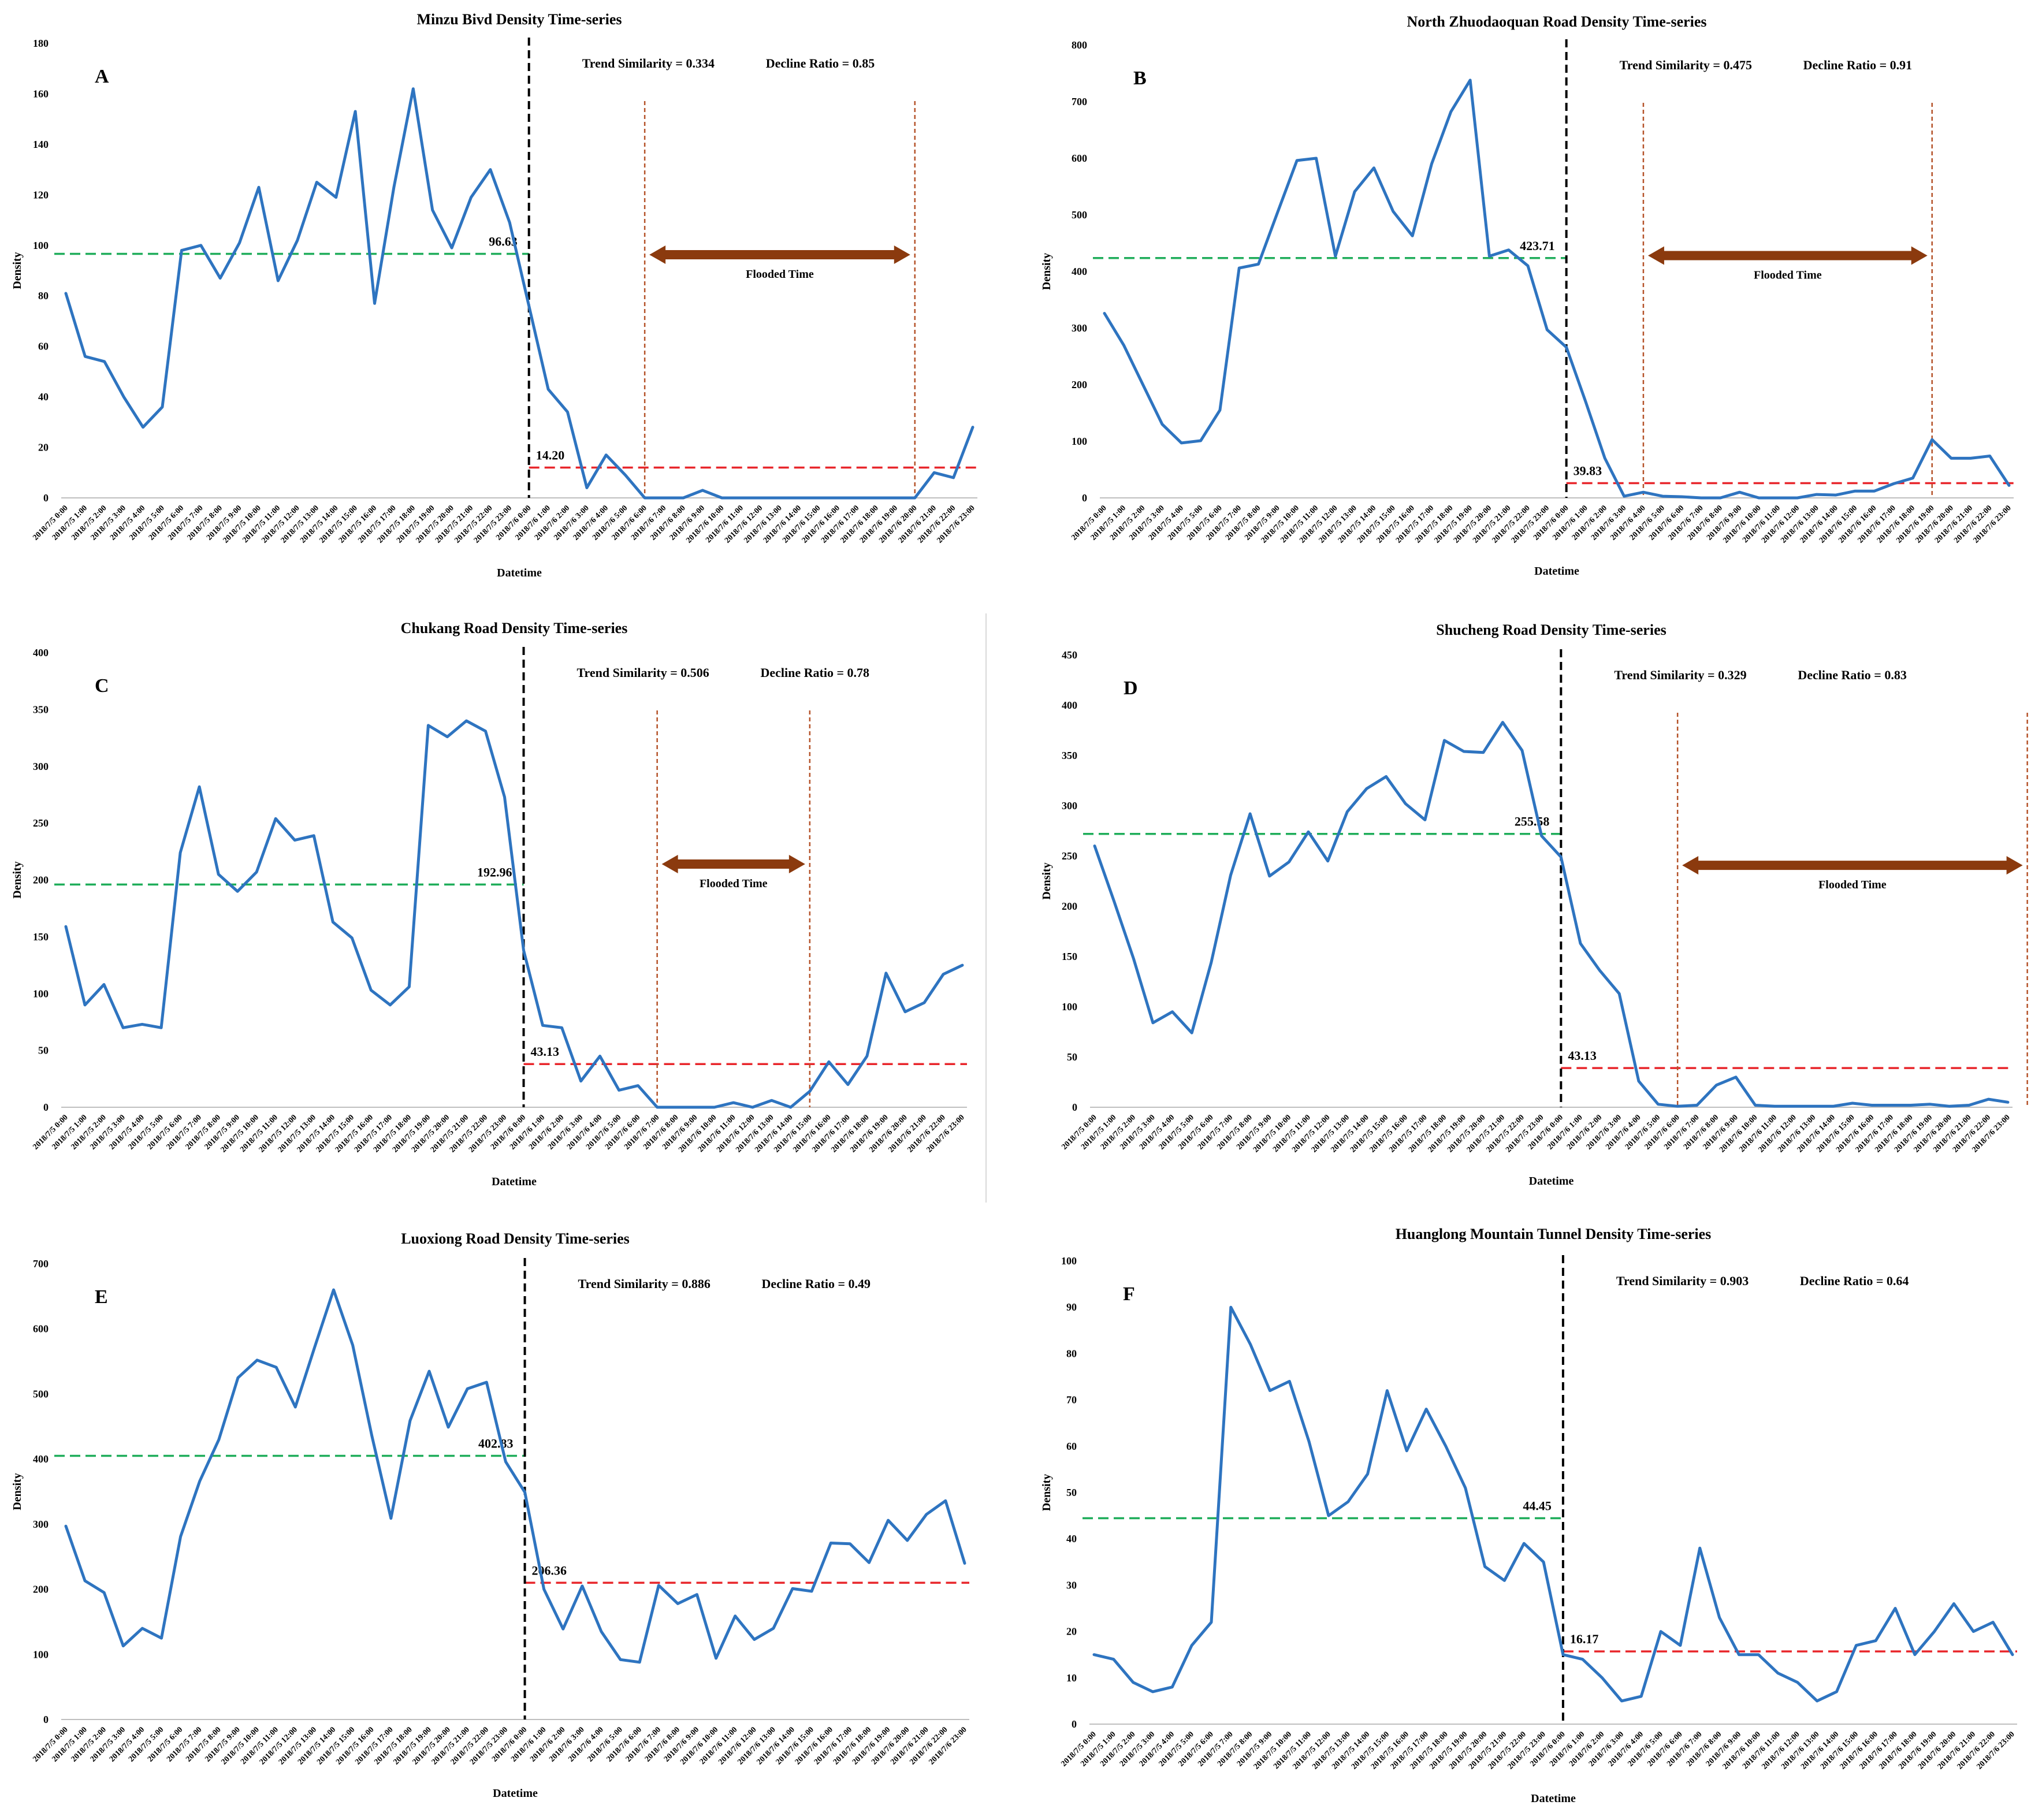  I want to click on panel-separator, so click(986, 908).